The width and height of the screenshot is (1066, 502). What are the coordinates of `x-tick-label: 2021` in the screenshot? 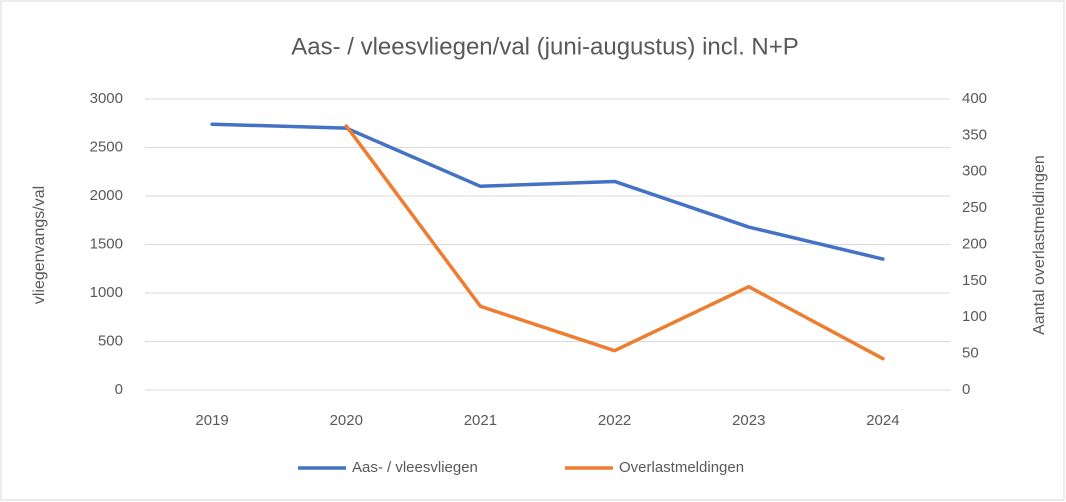 It's located at (480, 420).